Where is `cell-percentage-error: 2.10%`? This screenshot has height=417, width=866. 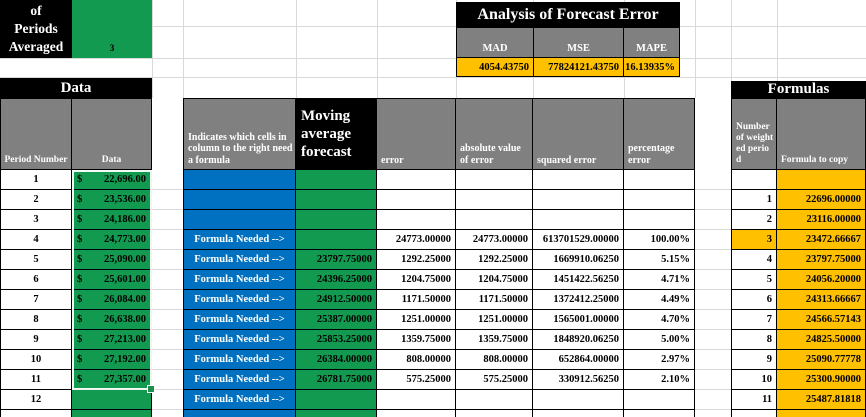 cell-percentage-error: 2.10% is located at coordinates (659, 380).